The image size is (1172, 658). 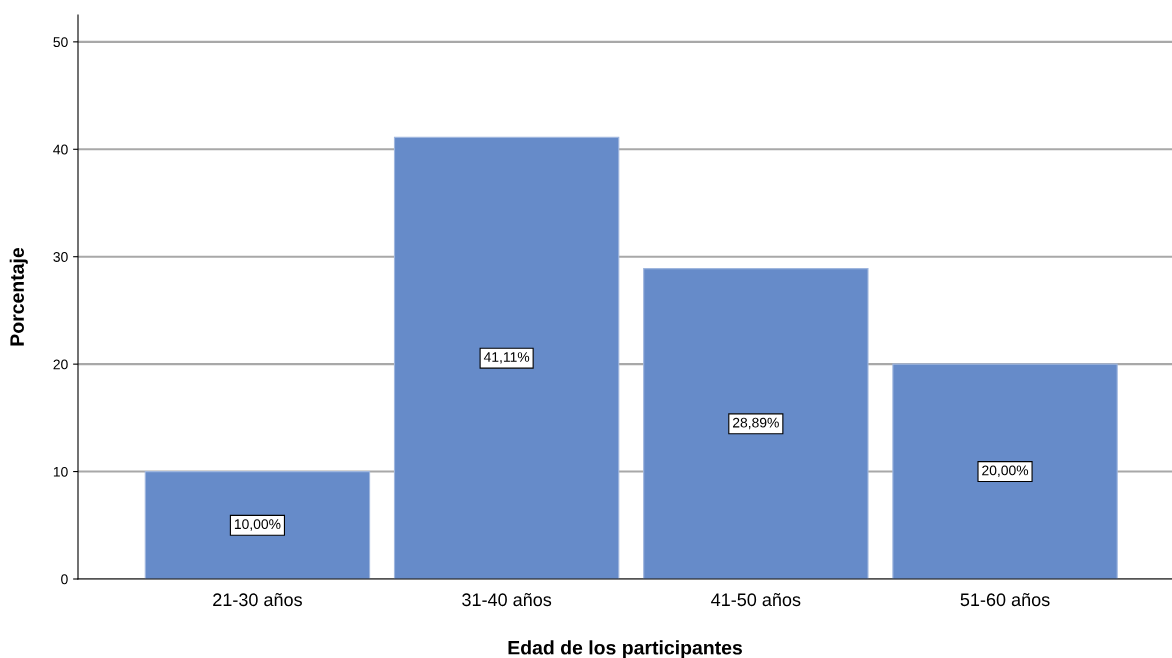 What do you see at coordinates (64, 579) in the screenshot?
I see `y-tick-label: 0` at bounding box center [64, 579].